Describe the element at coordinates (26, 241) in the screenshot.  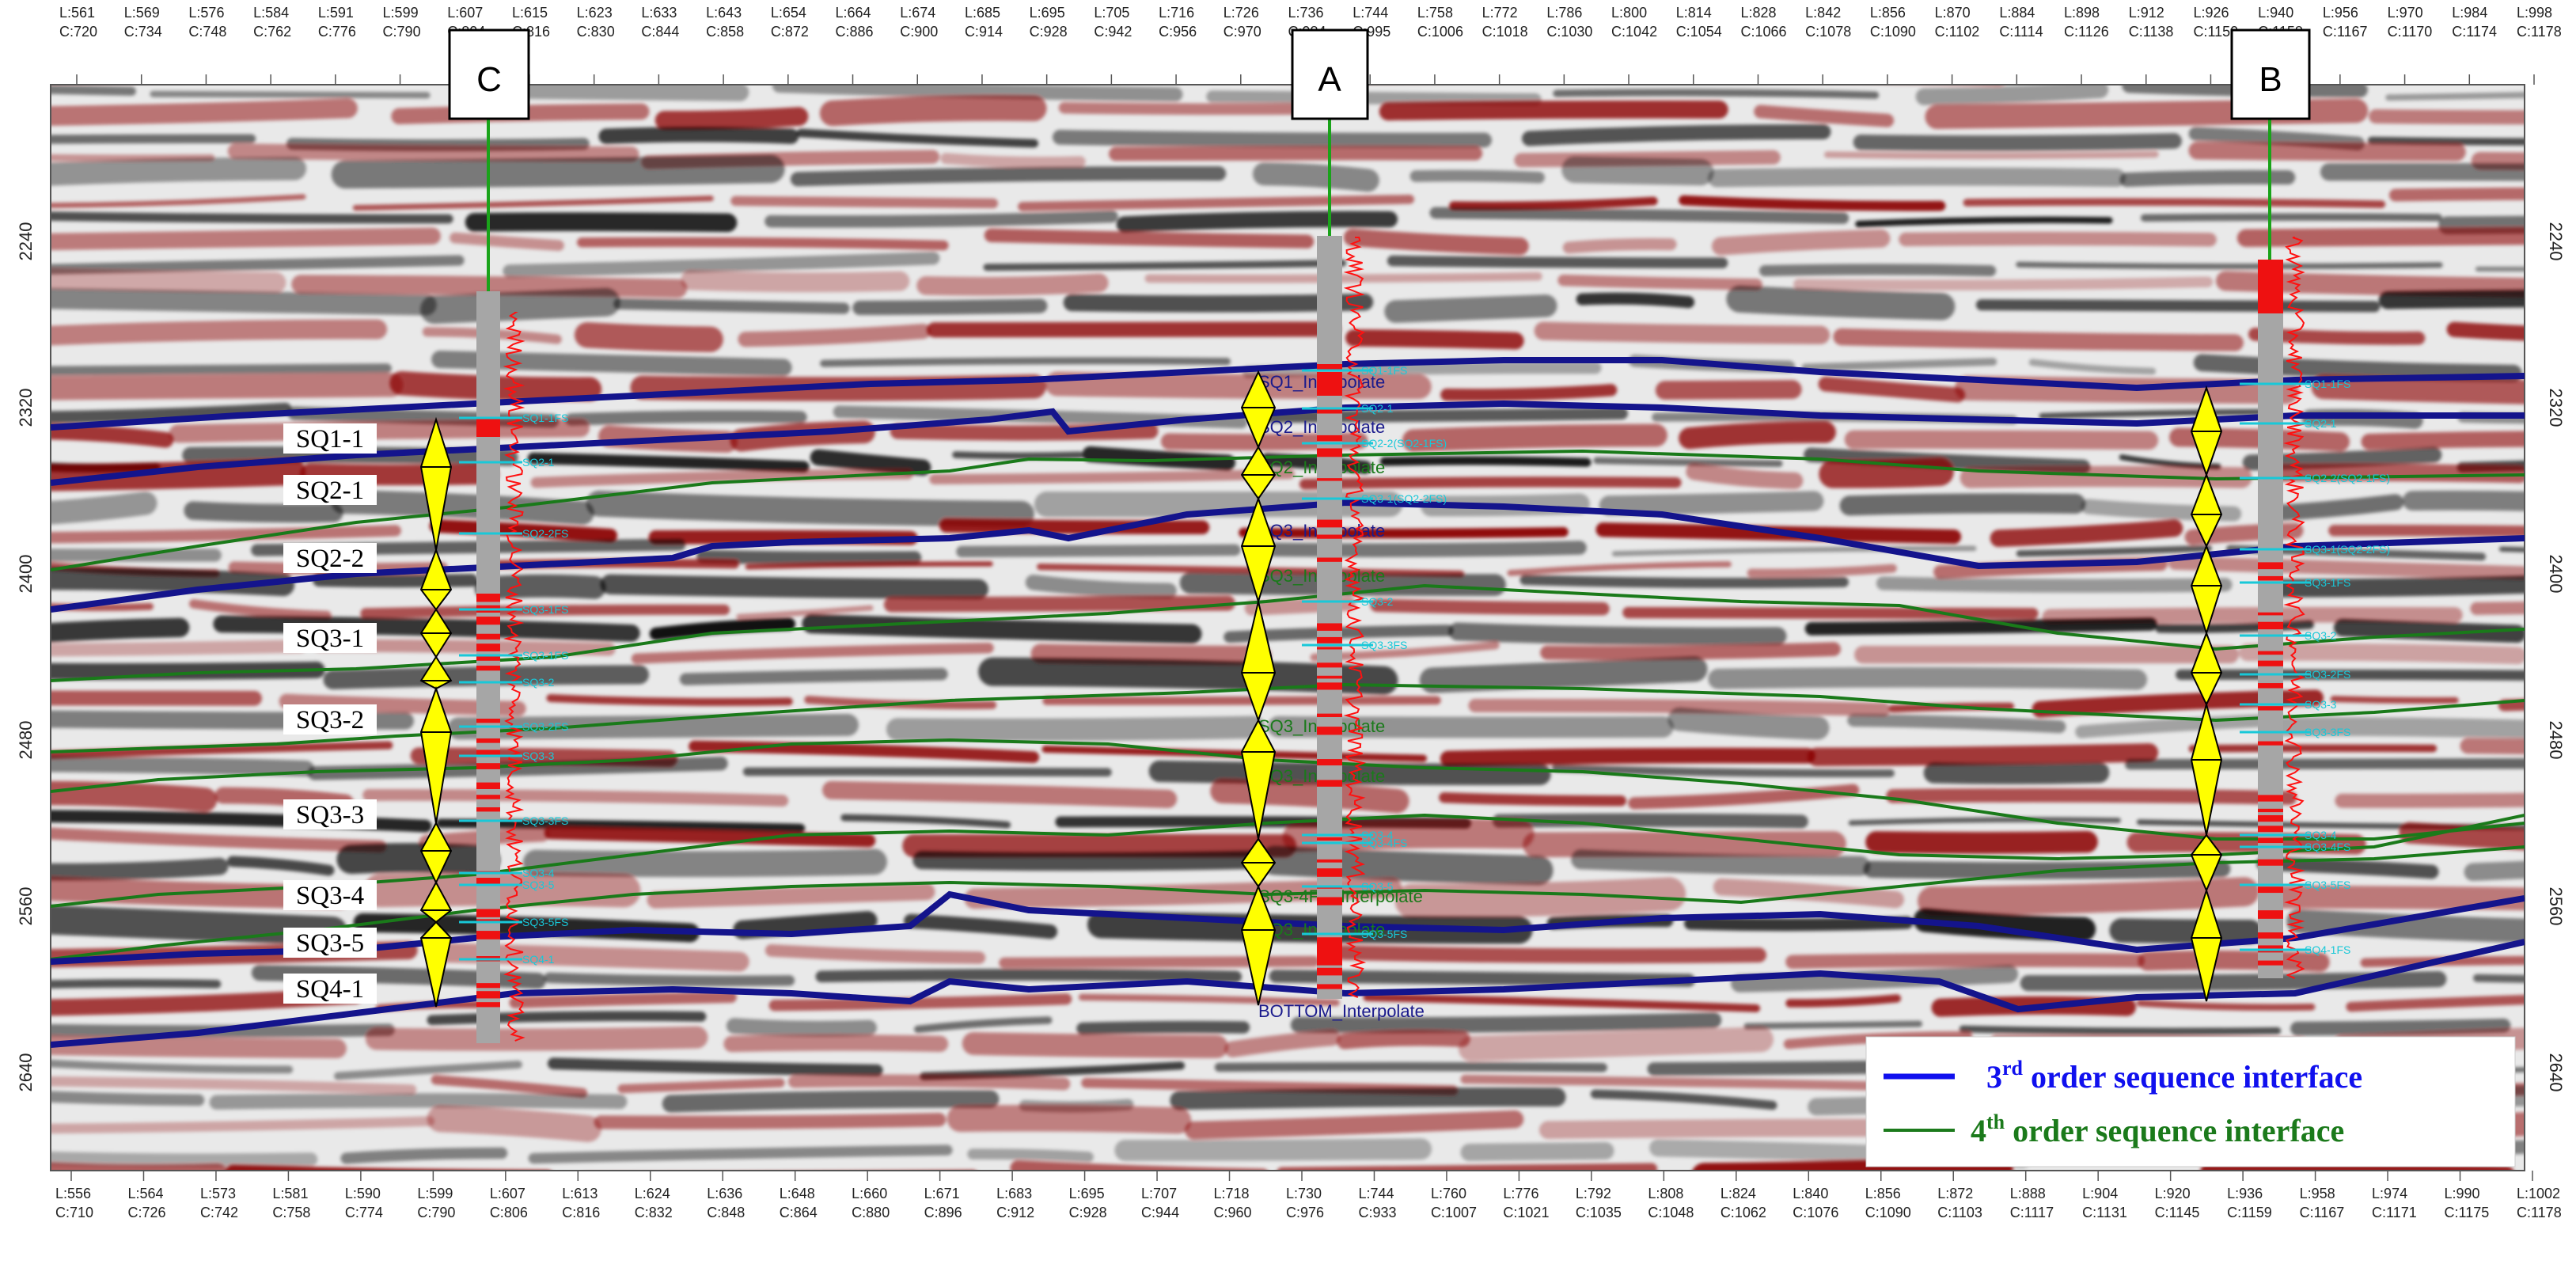
I see `left-time-label: 2240` at that location.